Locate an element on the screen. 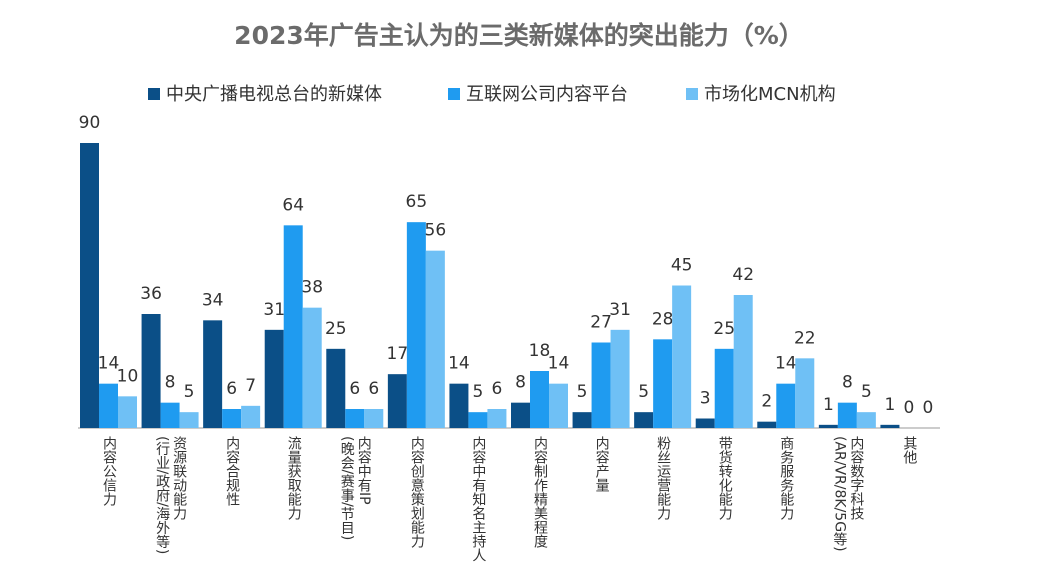 The width and height of the screenshot is (1038, 586). x-tick-label: 商务服务能力 is located at coordinates (786, 478).